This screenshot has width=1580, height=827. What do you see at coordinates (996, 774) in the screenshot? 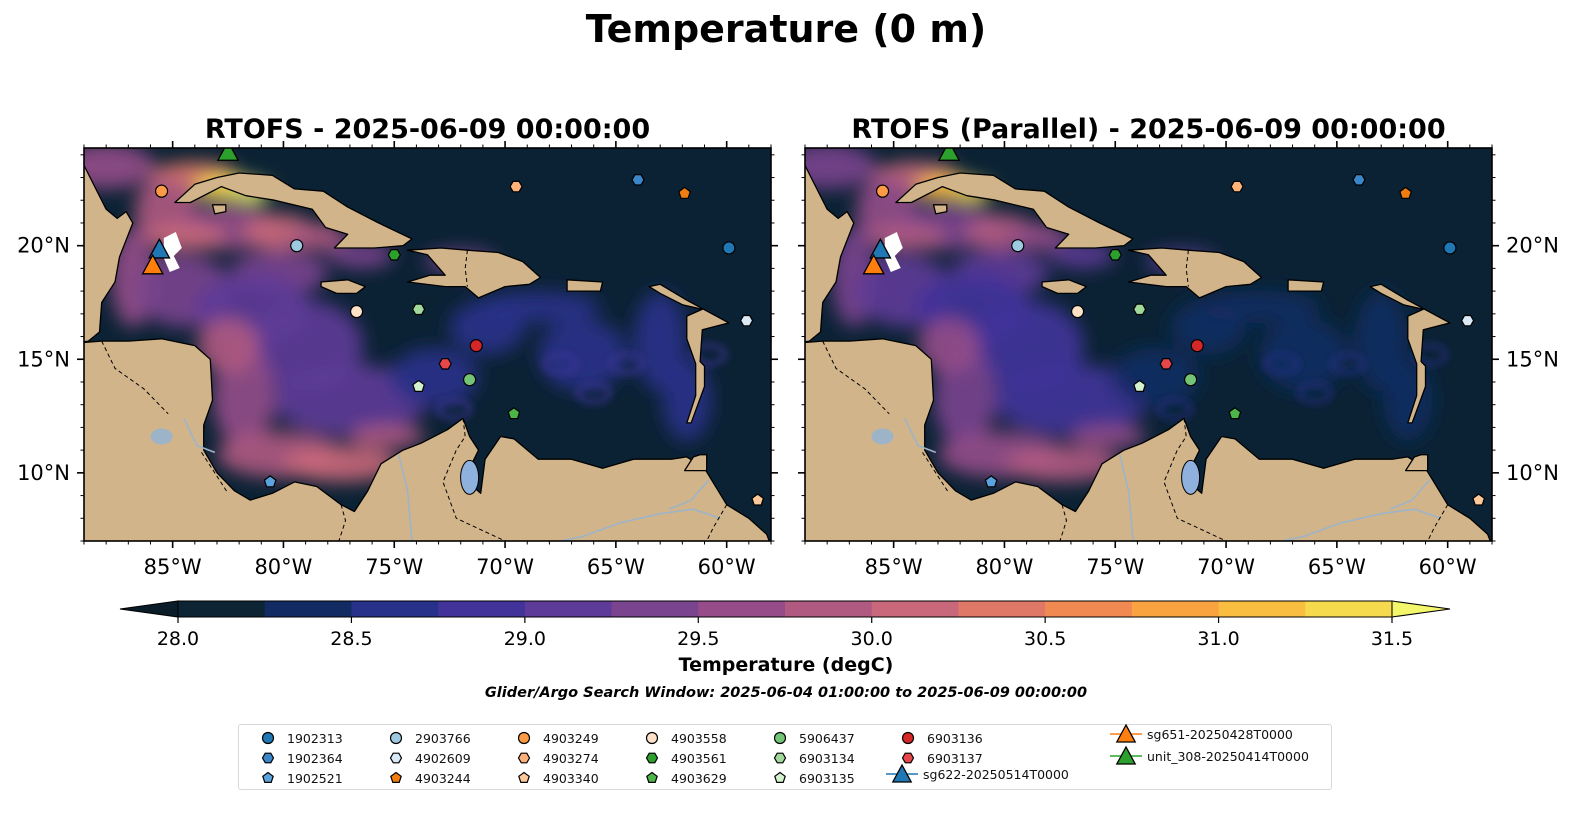
I see `legend-label: sg622-20250514T0000` at bounding box center [996, 774].